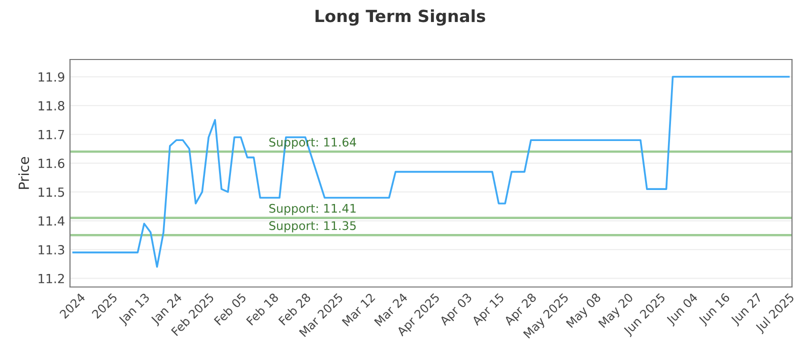 Image resolution: width=800 pixels, height=350 pixels. What do you see at coordinates (682, 309) in the screenshot?
I see `x-tick-label: Jun 04` at bounding box center [682, 309].